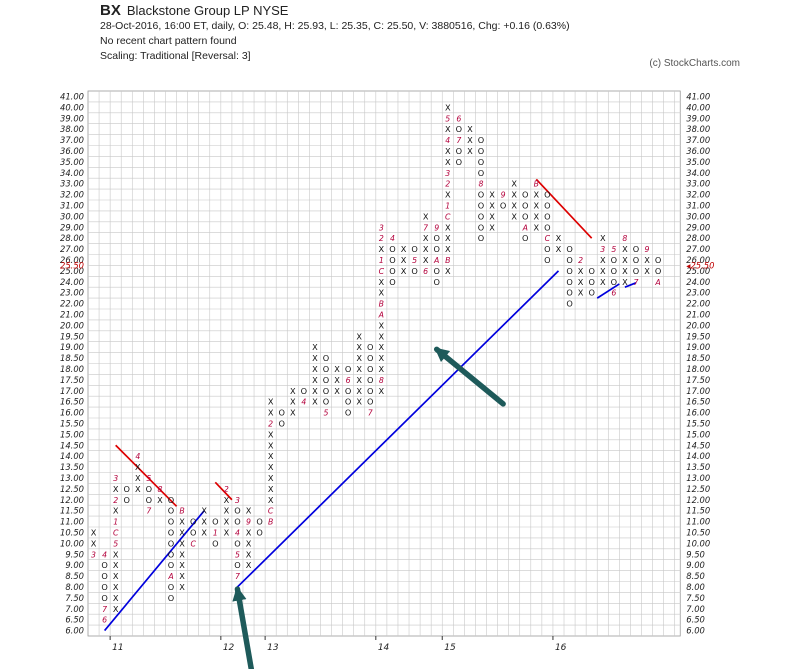 This screenshot has height=669, width=792. What do you see at coordinates (695, 598) in the screenshot?
I see `y-tick-label-right: 7.50` at bounding box center [695, 598].